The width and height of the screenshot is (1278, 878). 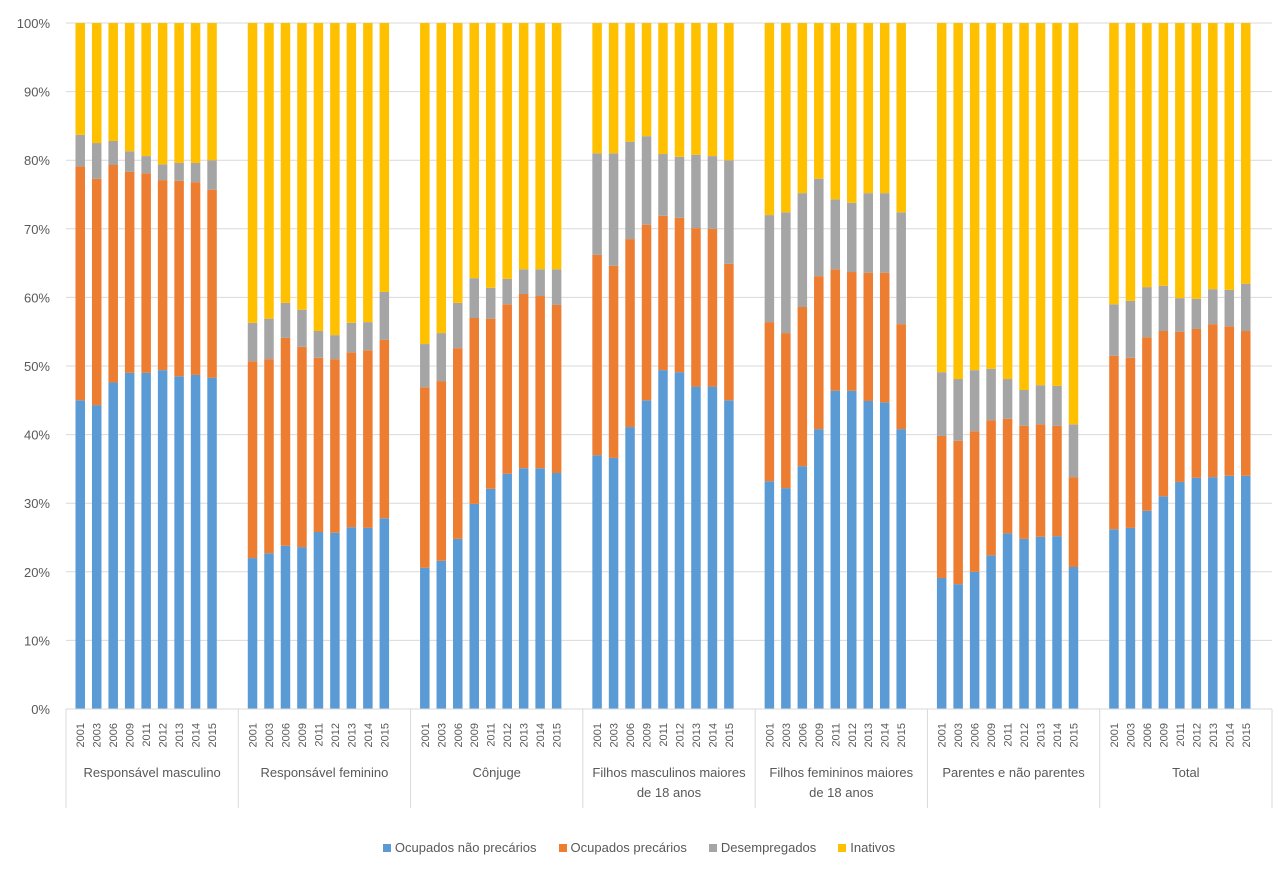 What do you see at coordinates (622, 847) in the screenshot?
I see `legend-item: Ocupados precários` at bounding box center [622, 847].